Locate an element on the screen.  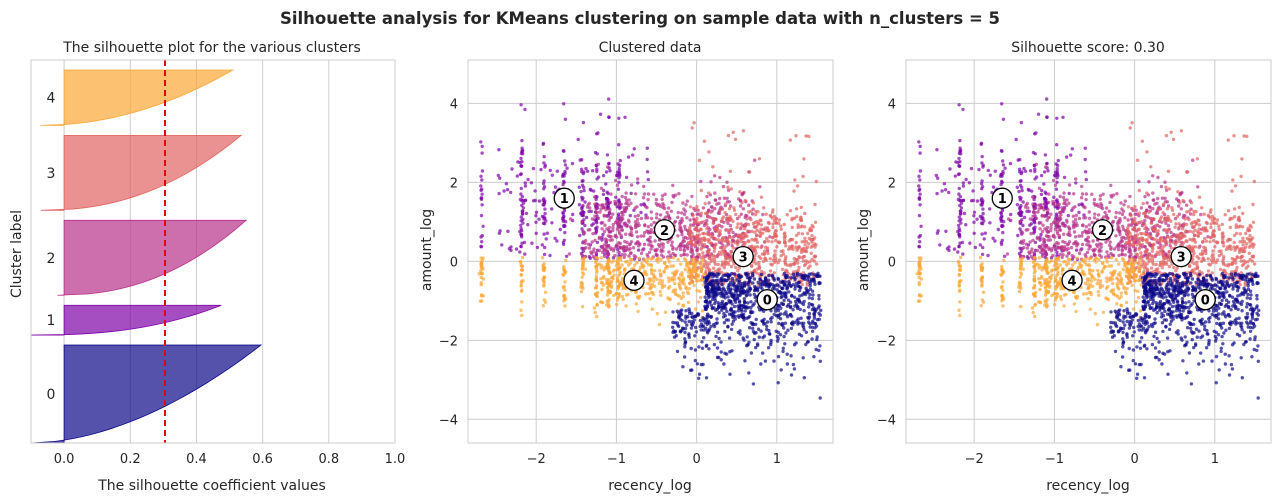
silhouette-x-tick-label: 1.0 is located at coordinates (395, 459).